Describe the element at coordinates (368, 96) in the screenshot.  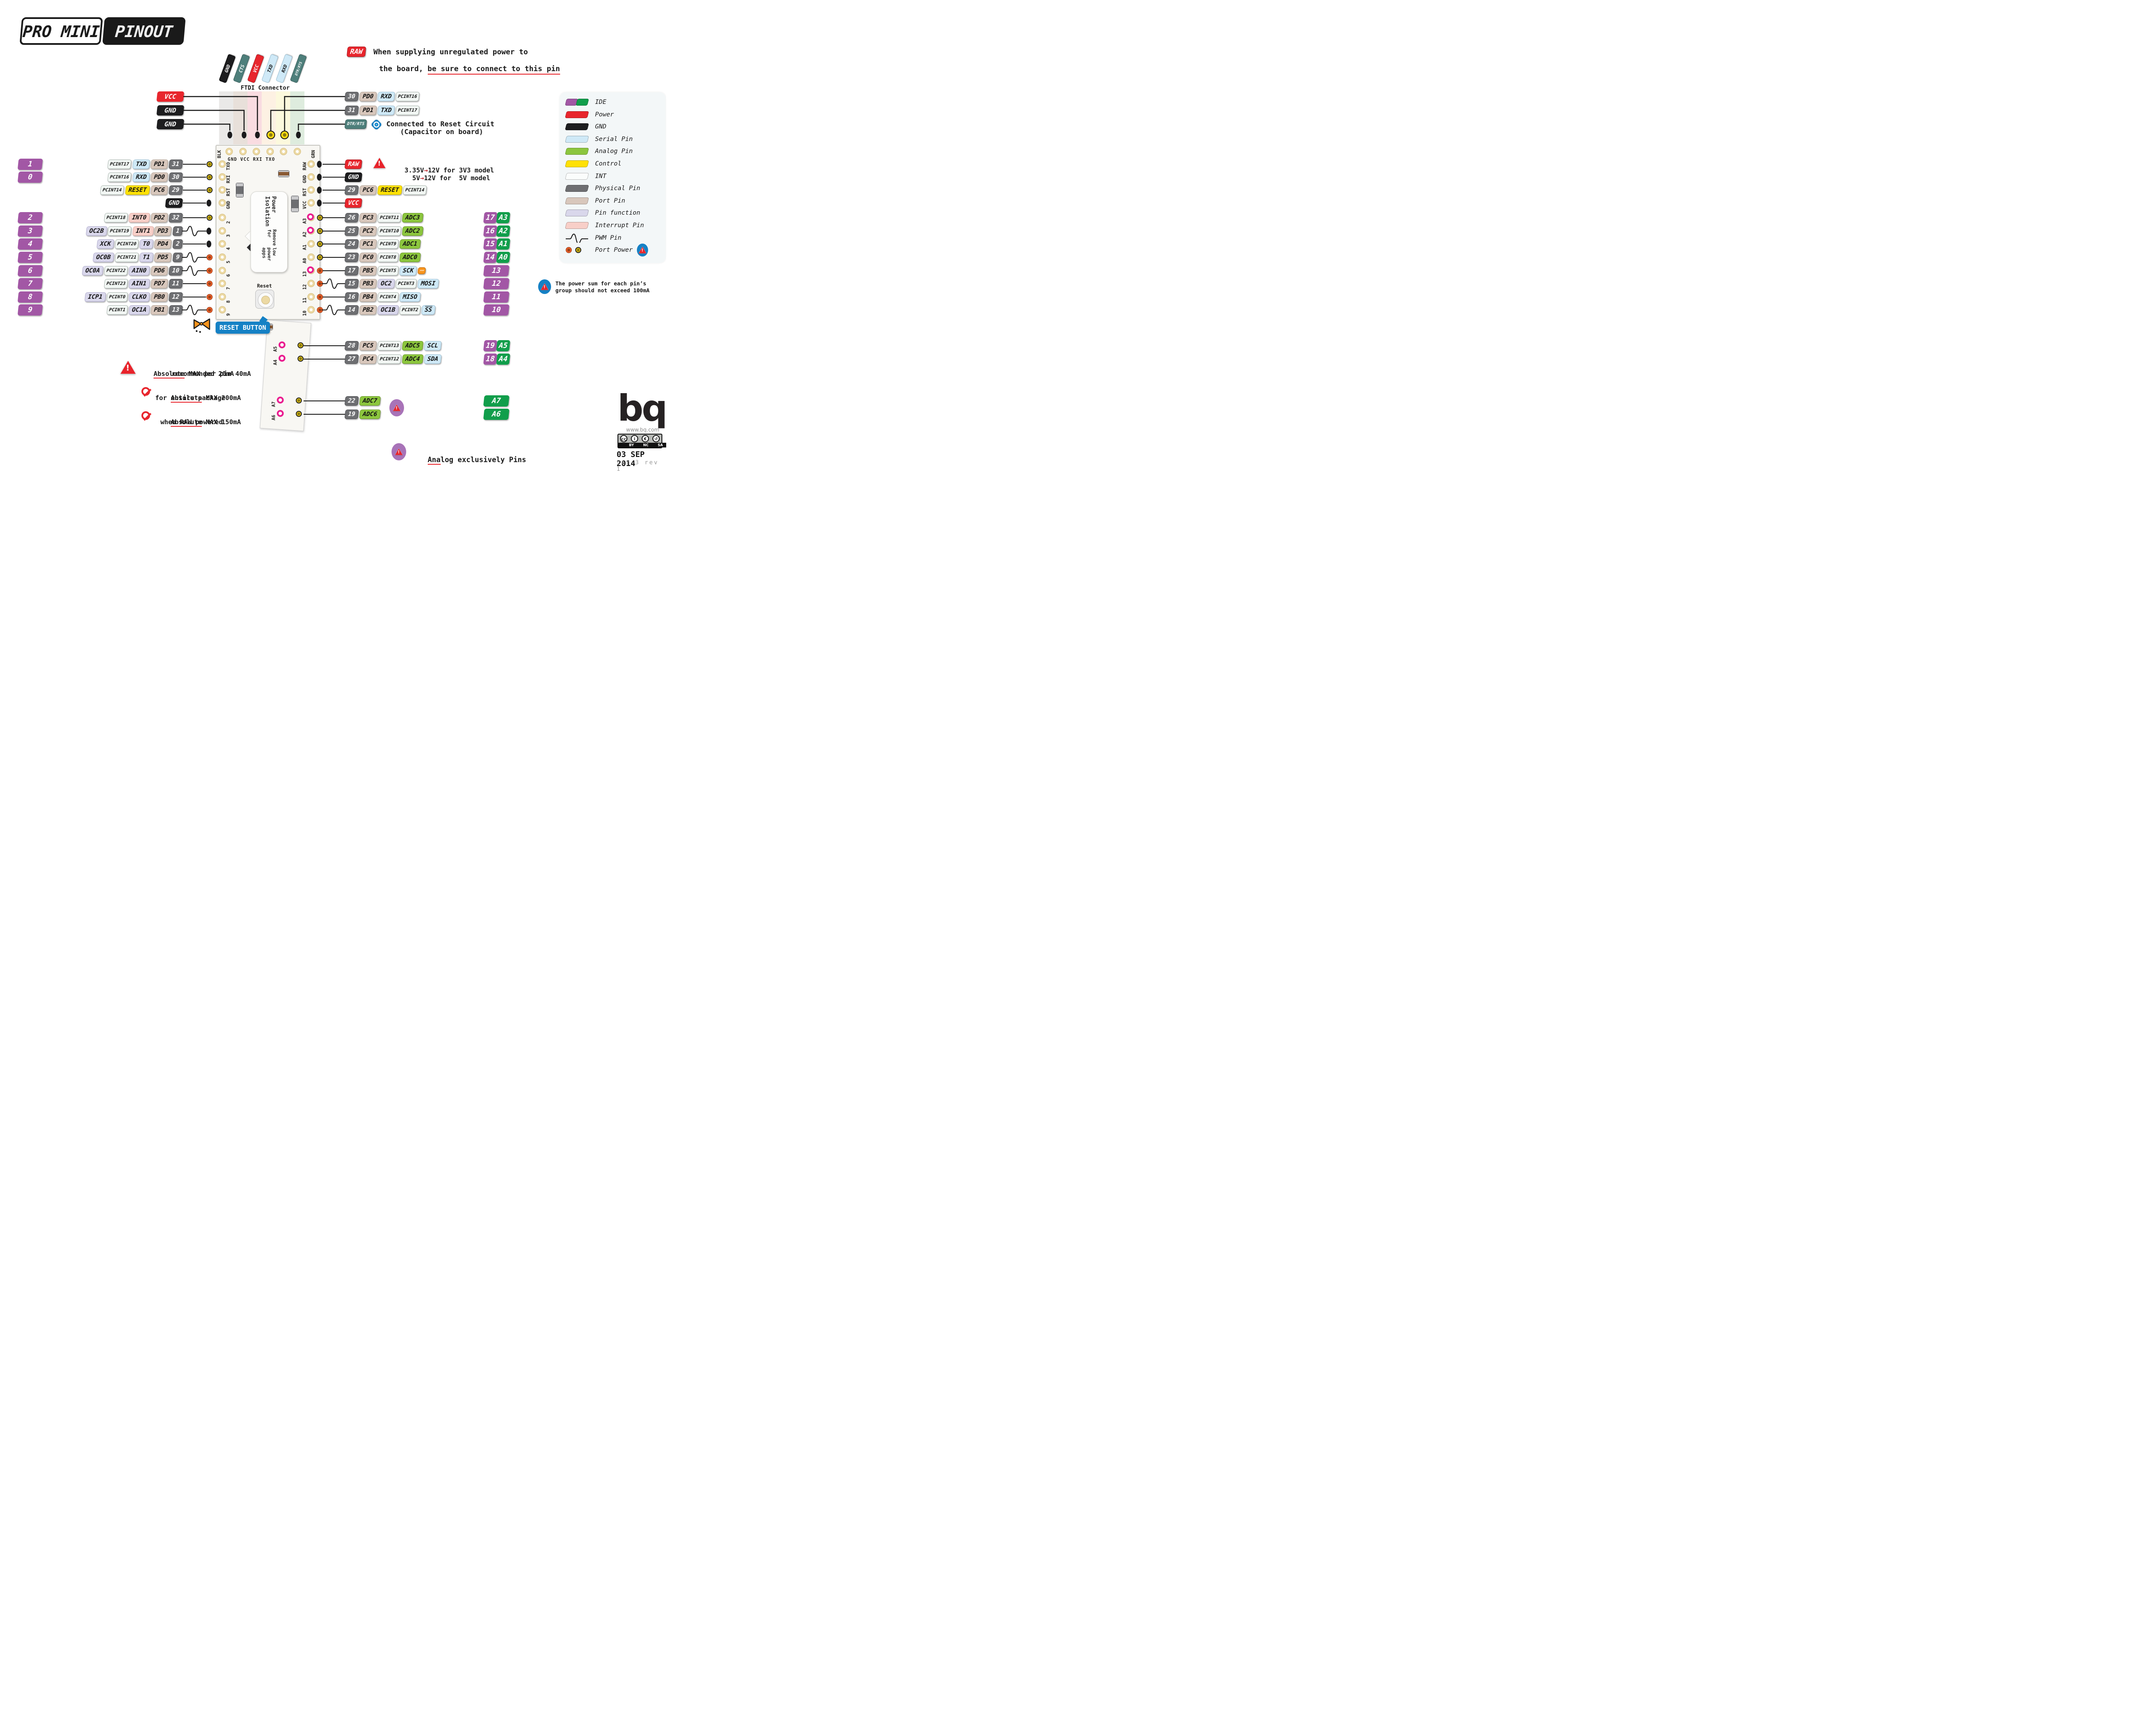
I see `pin-badge-pd0: PD0` at that location.